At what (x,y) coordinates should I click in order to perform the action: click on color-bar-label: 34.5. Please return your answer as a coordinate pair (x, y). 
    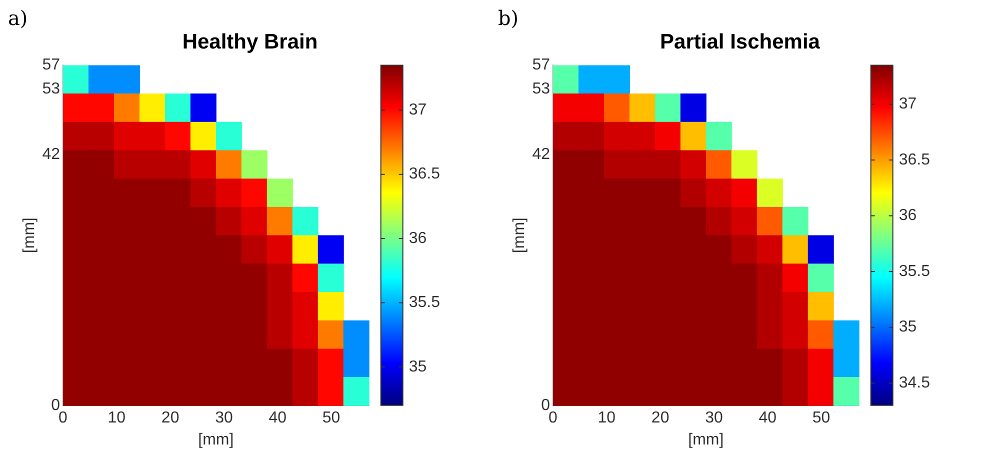
    Looking at the image, I should click on (914, 383).